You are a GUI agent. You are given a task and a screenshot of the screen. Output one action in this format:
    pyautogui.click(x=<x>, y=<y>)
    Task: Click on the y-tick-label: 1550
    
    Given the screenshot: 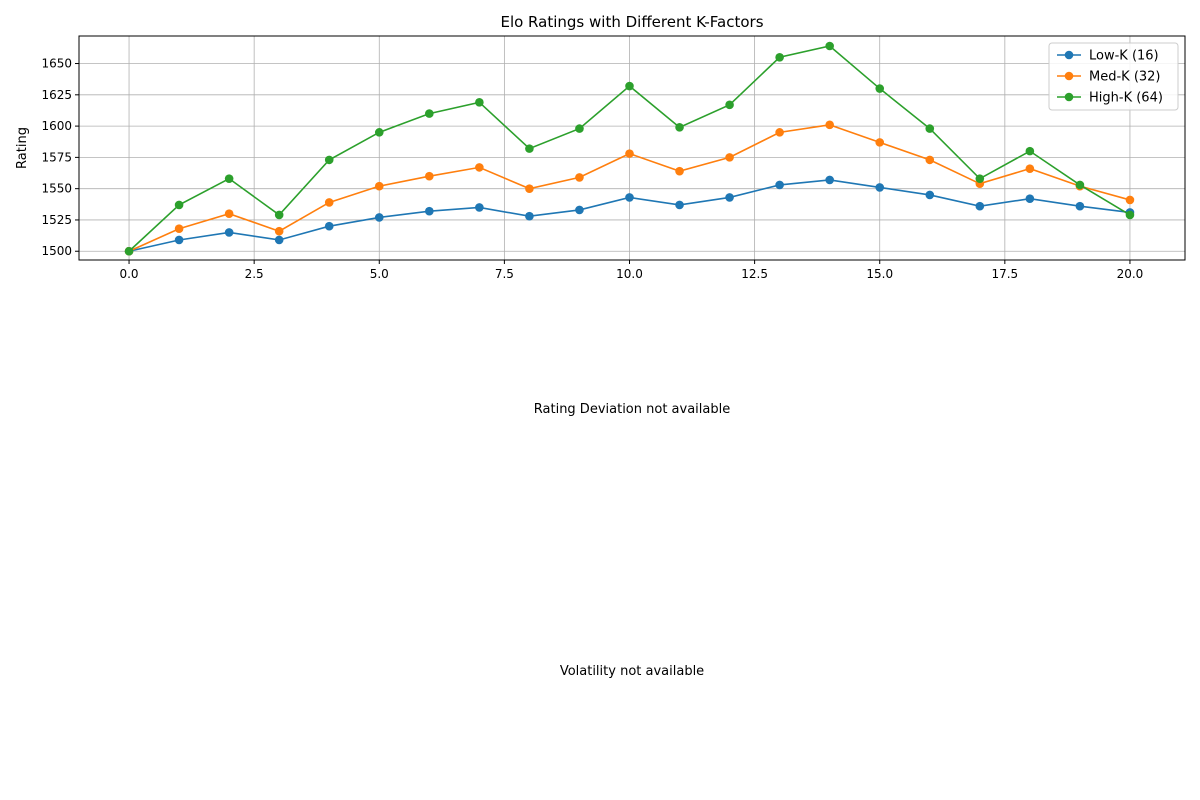 What is the action you would take?
    pyautogui.click(x=56, y=189)
    